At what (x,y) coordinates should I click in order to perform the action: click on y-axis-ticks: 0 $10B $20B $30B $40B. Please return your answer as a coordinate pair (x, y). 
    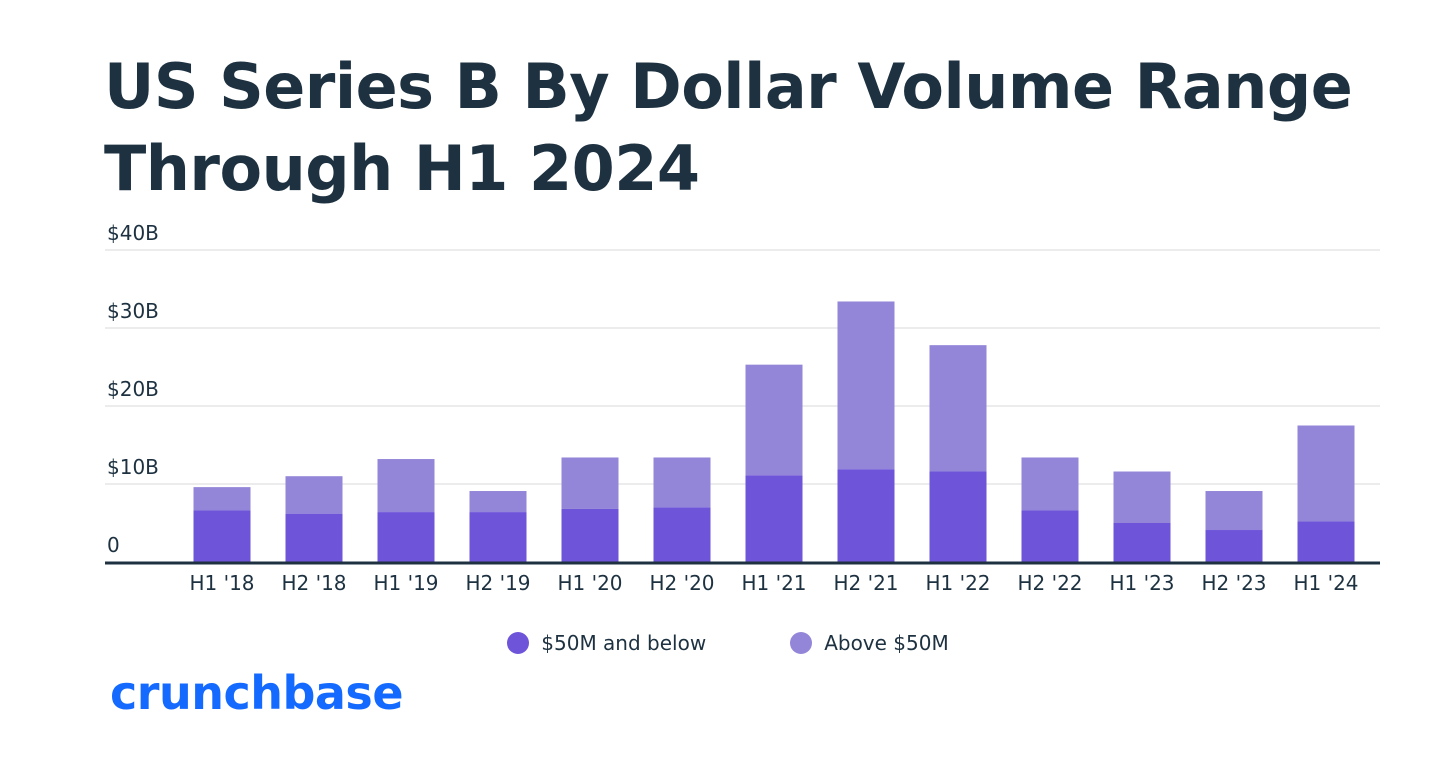
    Looking at the image, I should click on (133, 389).